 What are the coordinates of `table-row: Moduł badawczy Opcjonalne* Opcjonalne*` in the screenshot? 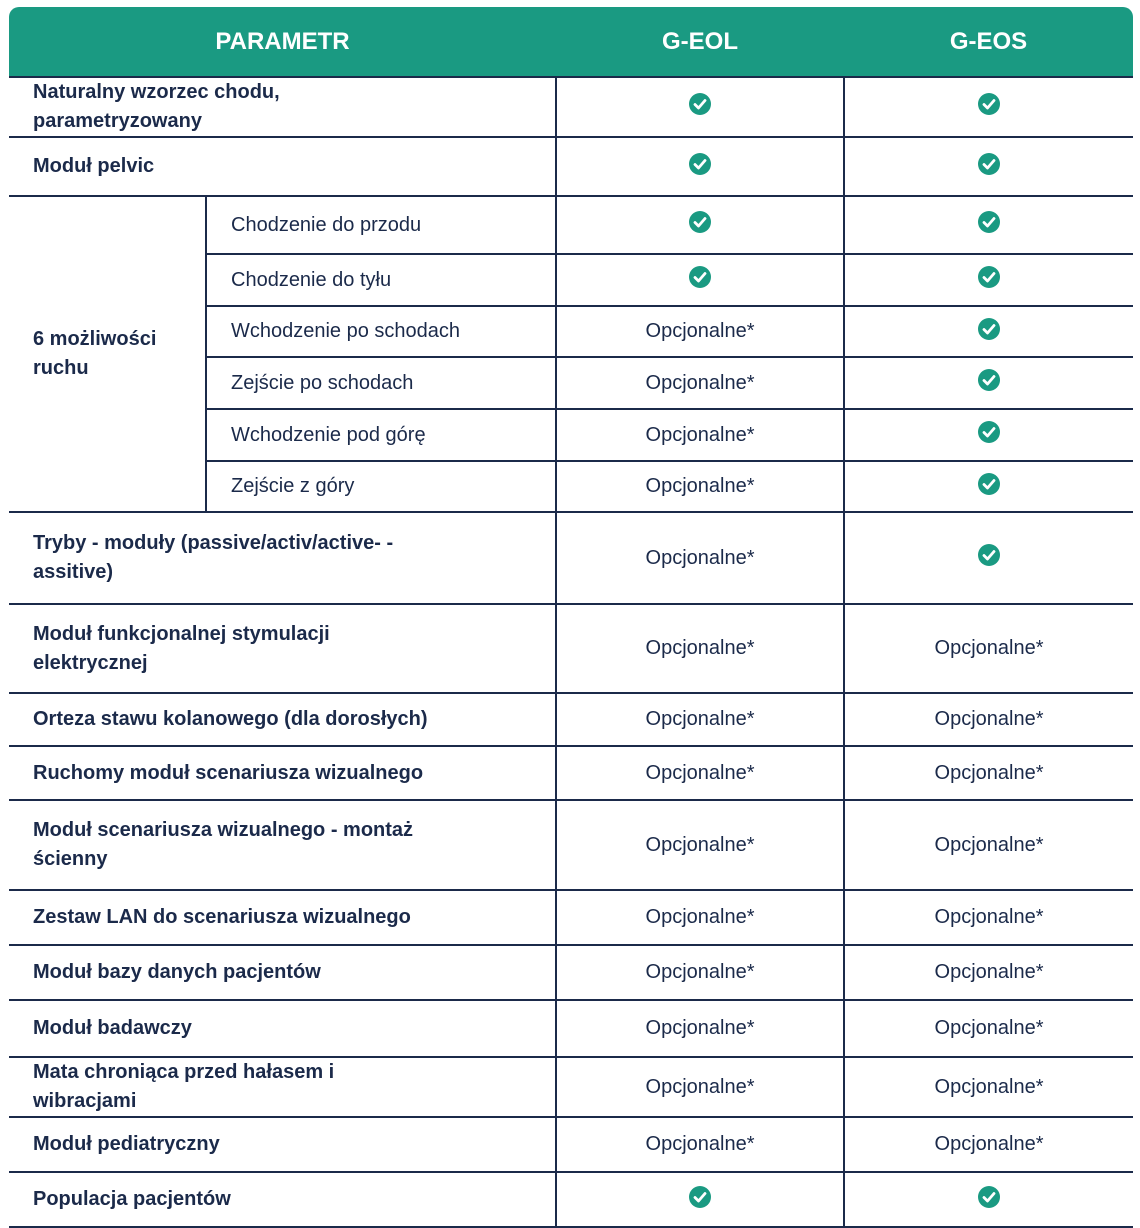 It's located at (571, 1028).